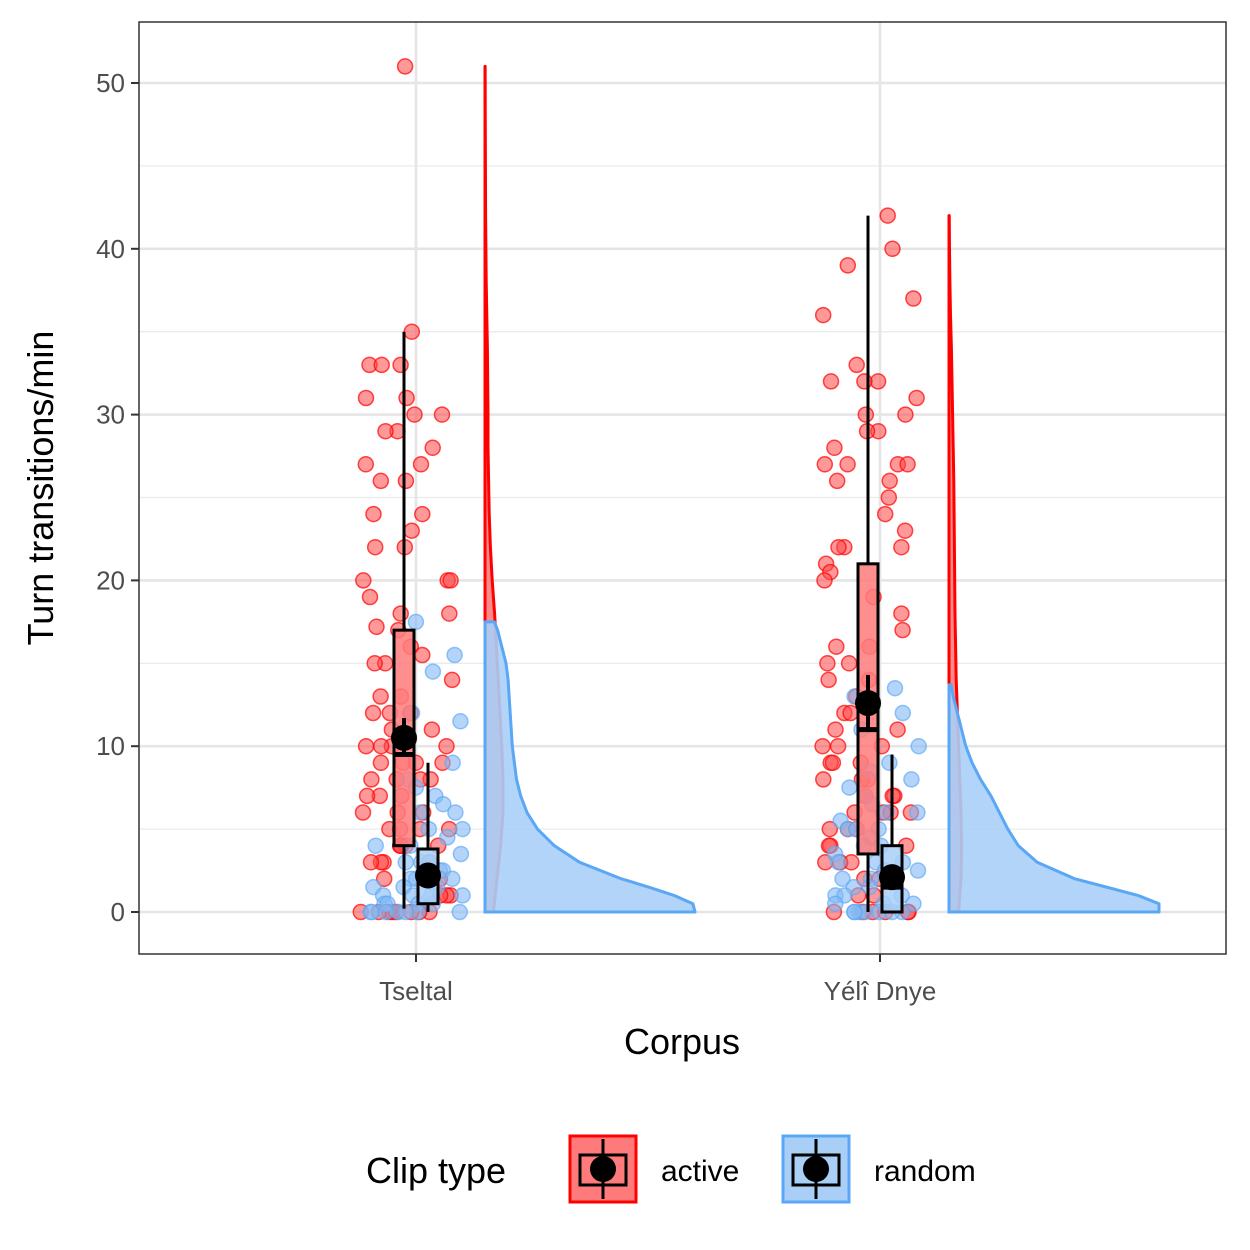  What do you see at coordinates (925, 1171) in the screenshot?
I see `legend-label-random: random` at bounding box center [925, 1171].